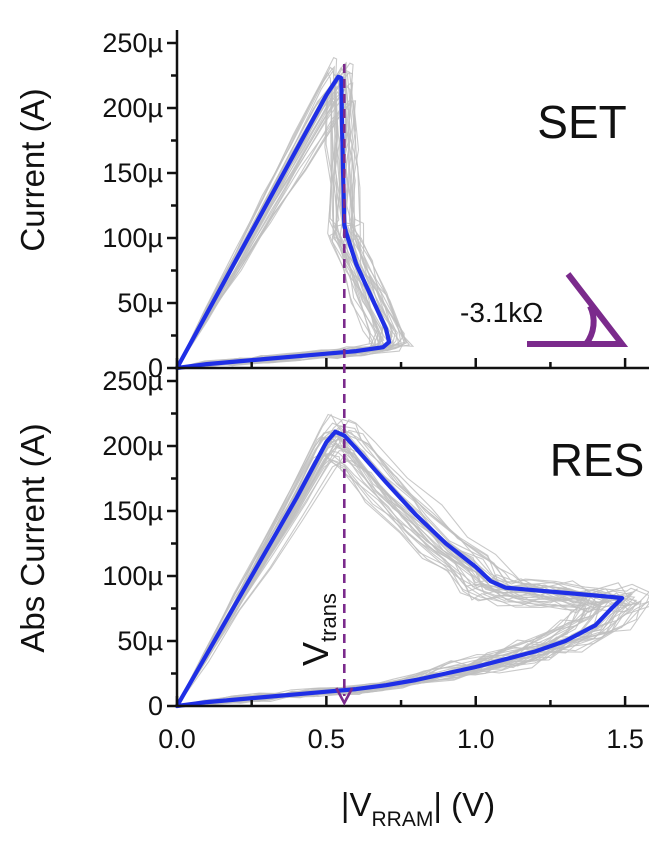 This screenshot has width=656, height=846. I want to click on x-tick-label: 1.5, so click(625, 739).